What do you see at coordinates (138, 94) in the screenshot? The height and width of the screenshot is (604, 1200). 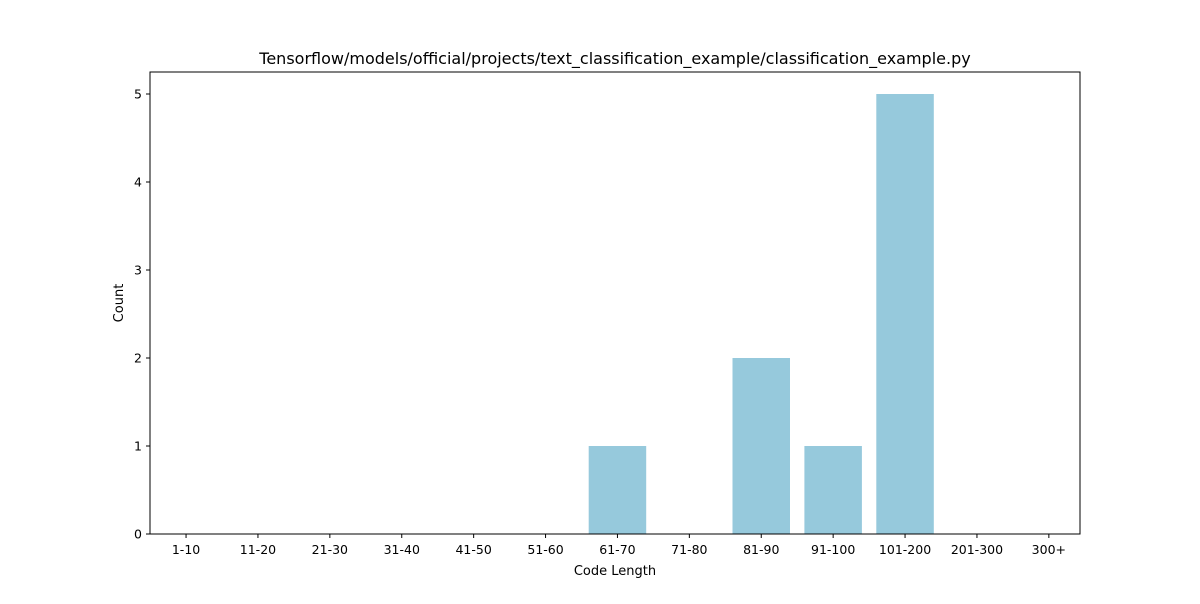 I see `y-tick-label: 5` at bounding box center [138, 94].